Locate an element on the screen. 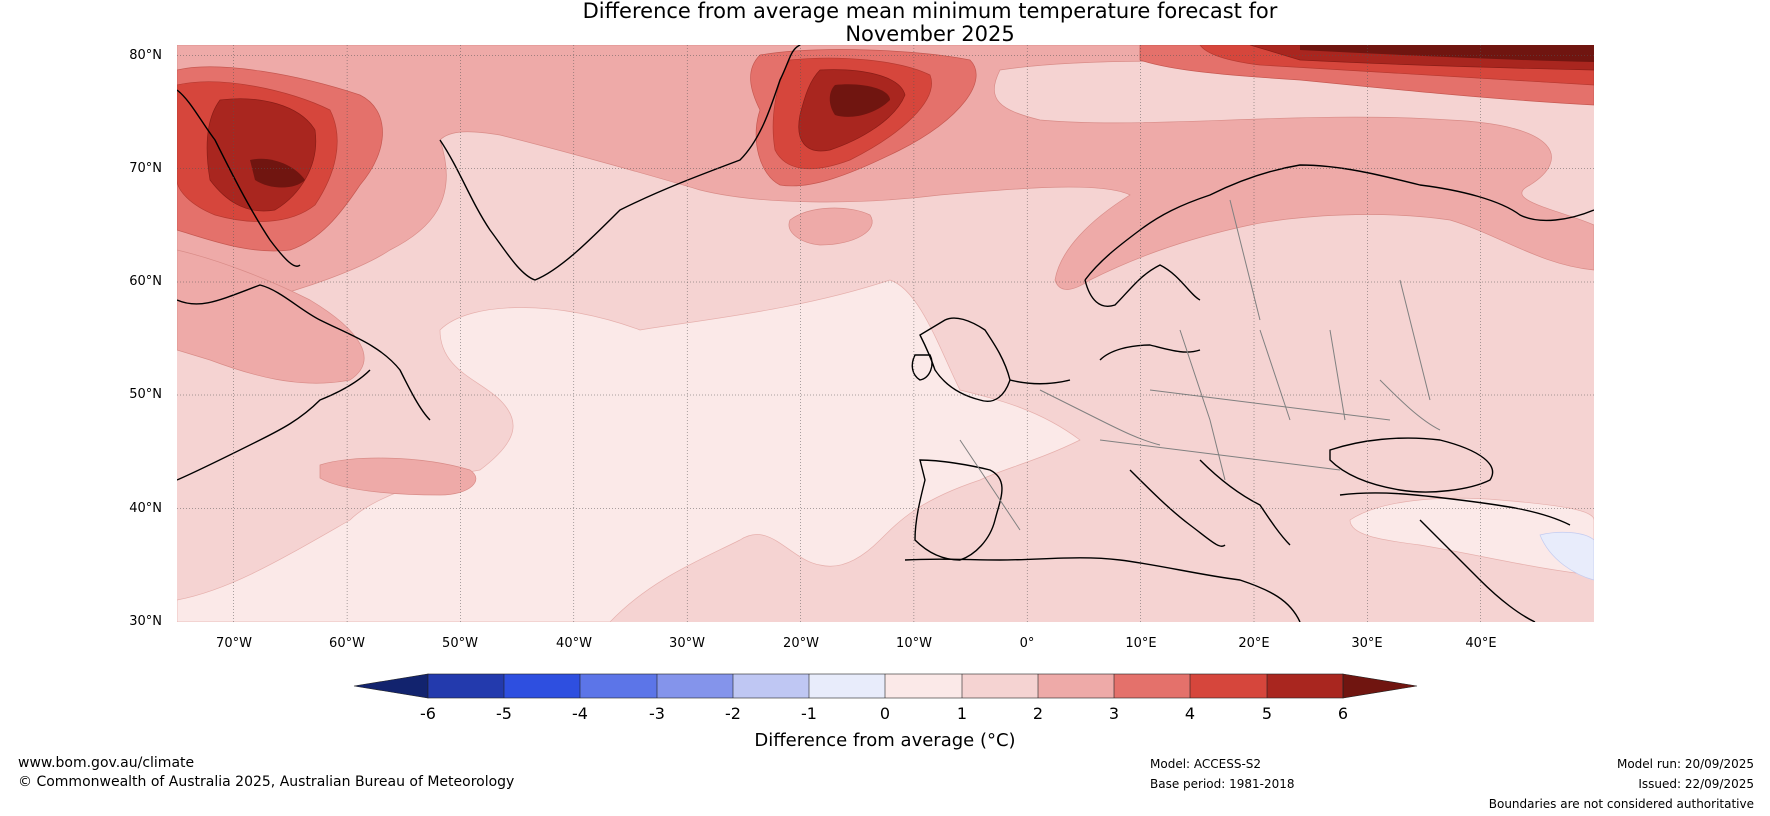 Image resolution: width=1770 pixels, height=816 pixels. anomaly-area-2-3-labrador is located at coordinates (271, 316).